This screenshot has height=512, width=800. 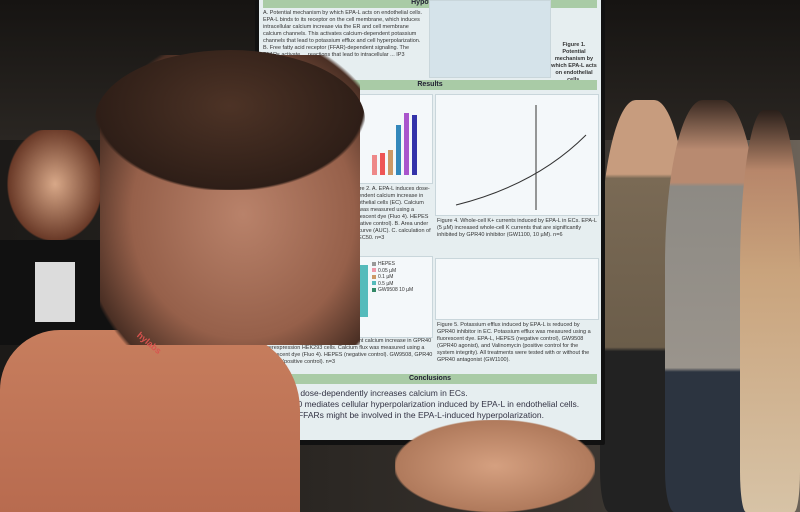 What do you see at coordinates (150, 421) in the screenshot?
I see `presenter-shirt` at bounding box center [150, 421].